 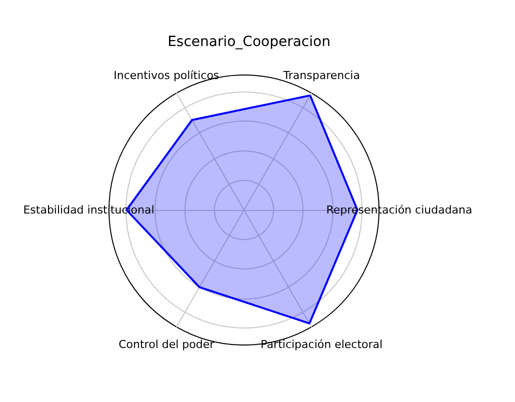 What do you see at coordinates (166, 344) in the screenshot?
I see `spoke-label: Control del poder` at bounding box center [166, 344].